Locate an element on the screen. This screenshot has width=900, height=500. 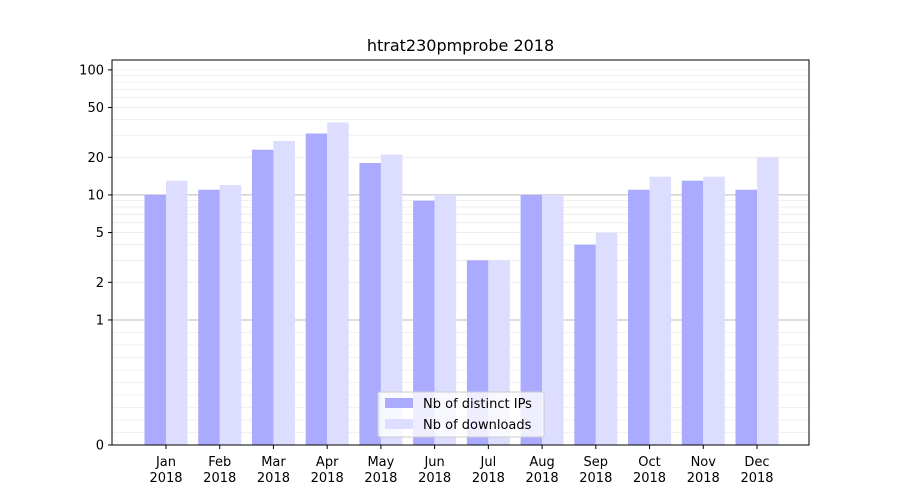
legend: Nb of distinct IPs Nb of downloads is located at coordinates (461, 414).